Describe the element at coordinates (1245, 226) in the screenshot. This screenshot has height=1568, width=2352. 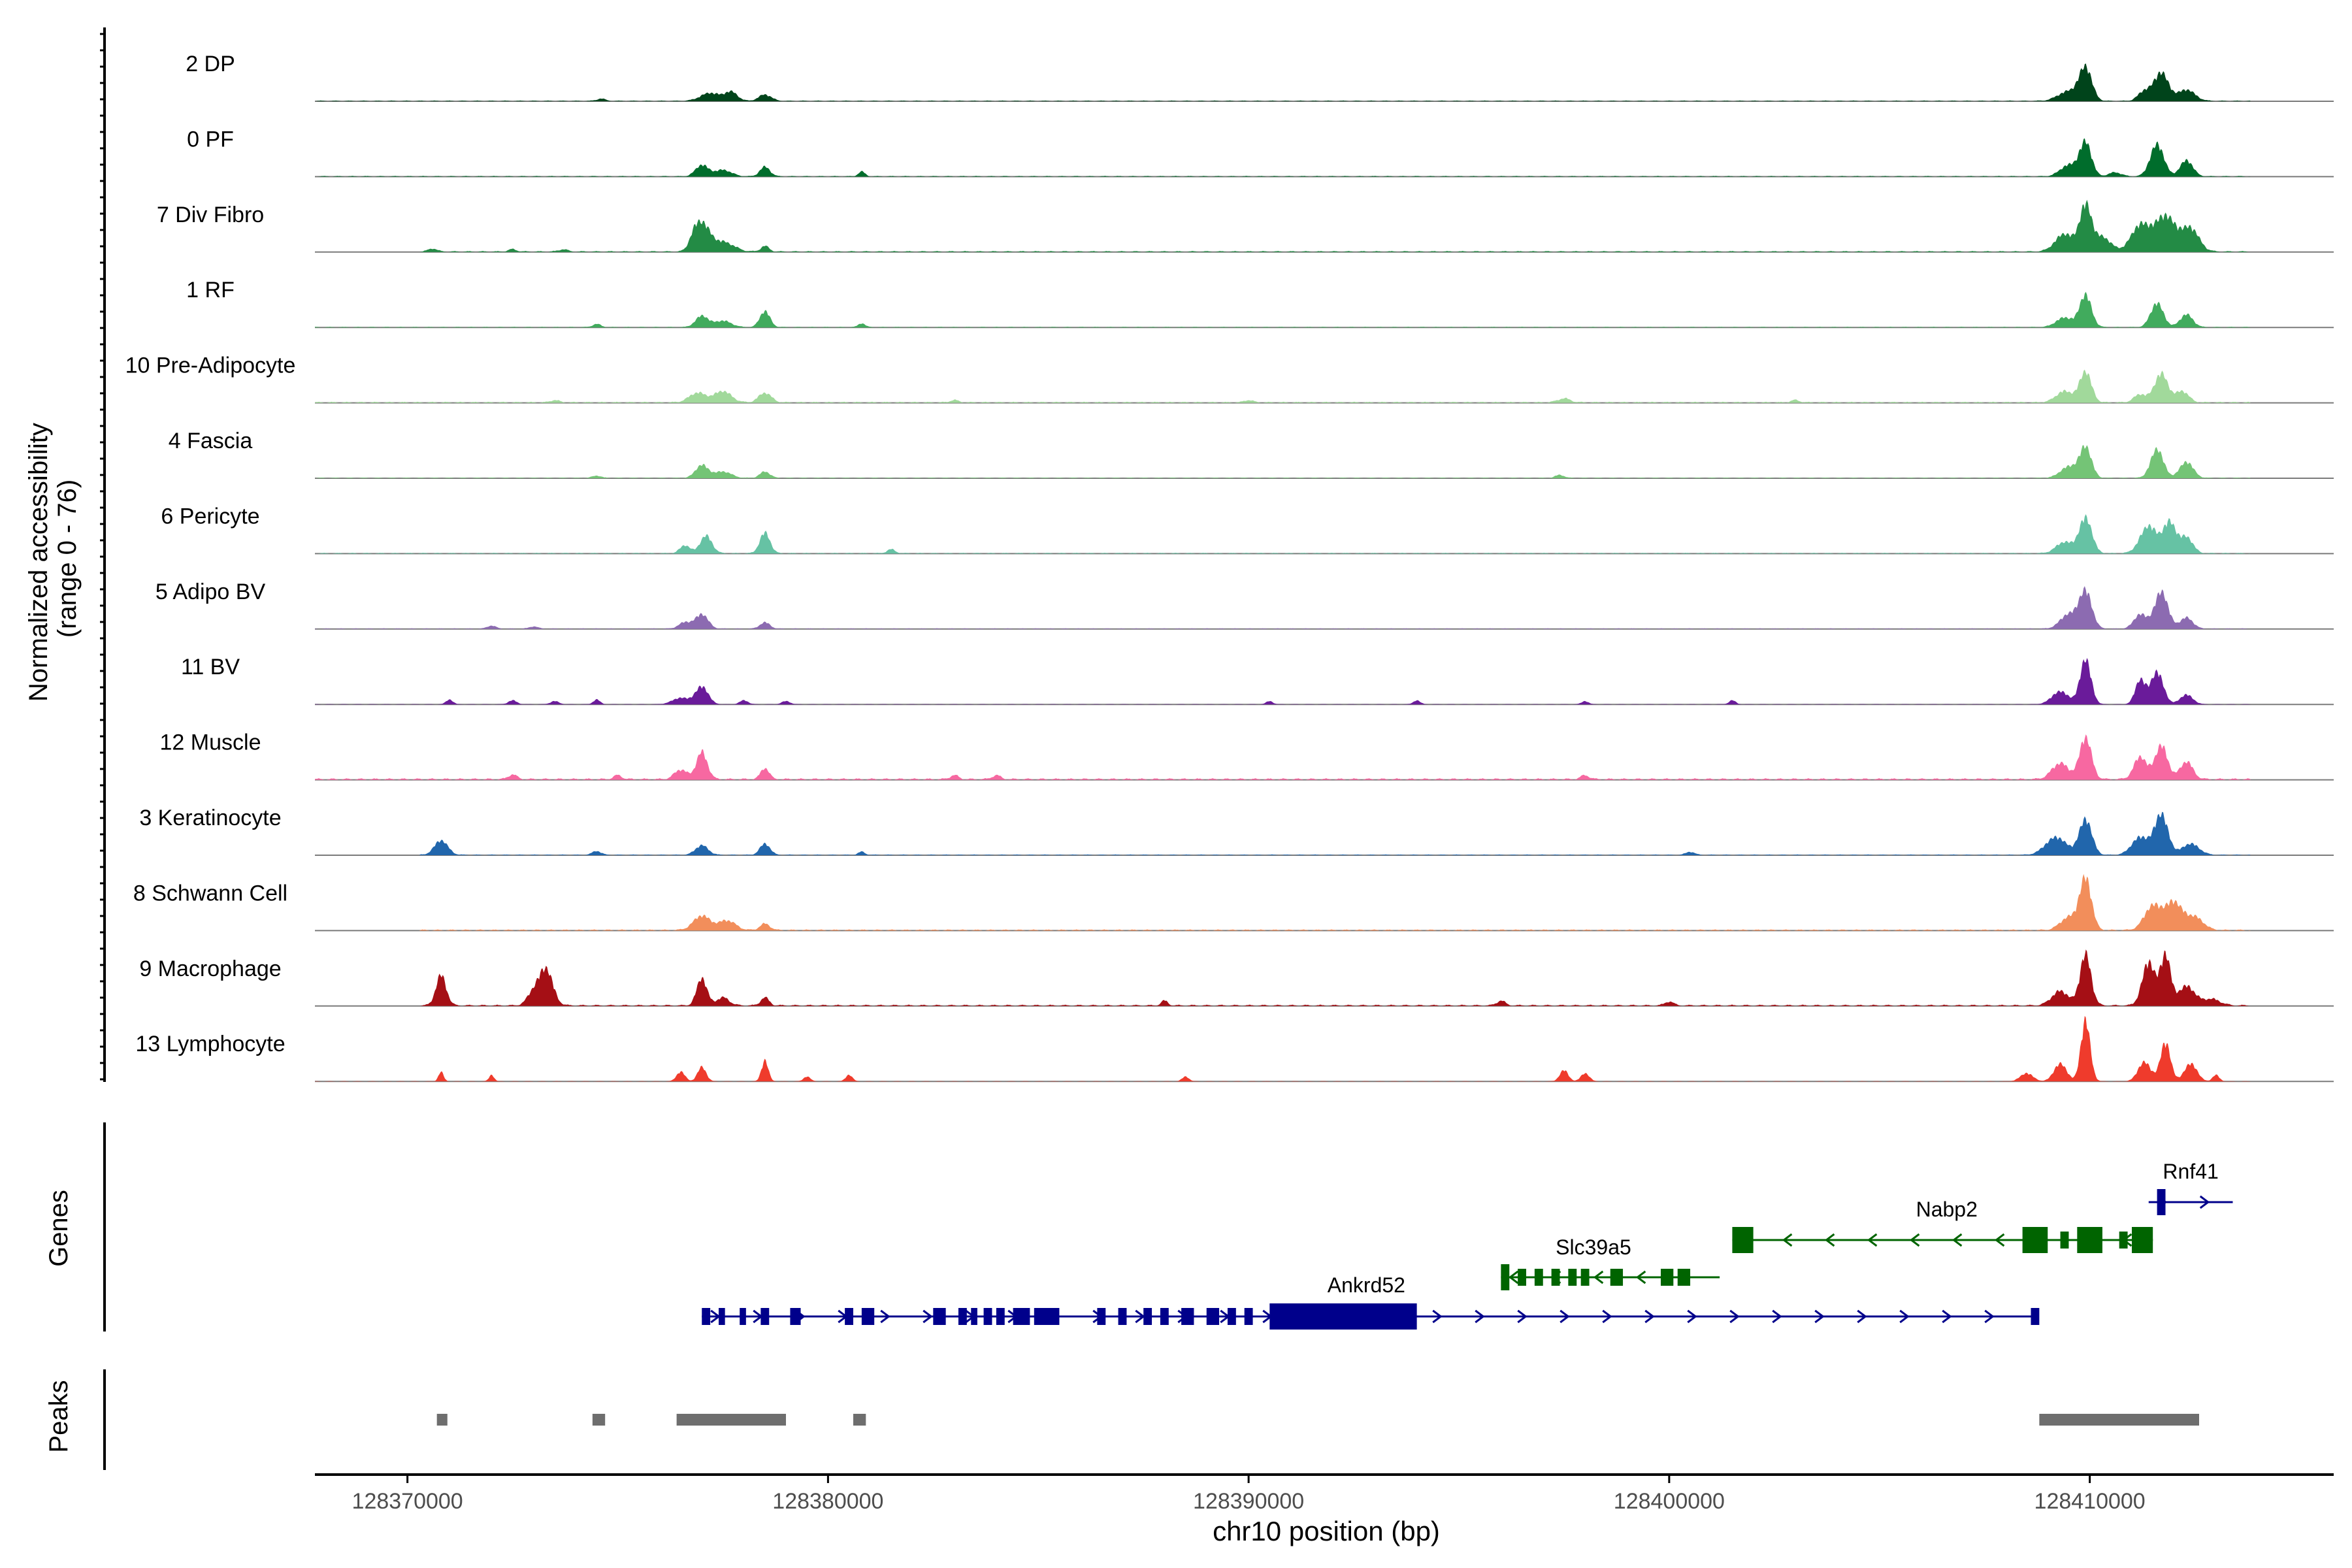
I see `track-3: 7 Div Fibro` at that location.